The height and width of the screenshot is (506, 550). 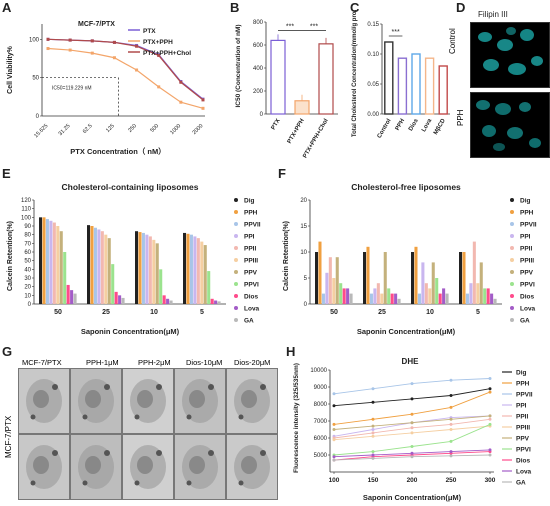 What do you see at coordinates (373, 115) in the screenshot?
I see `c-ytick-label-0: 0.00` at bounding box center [373, 115].